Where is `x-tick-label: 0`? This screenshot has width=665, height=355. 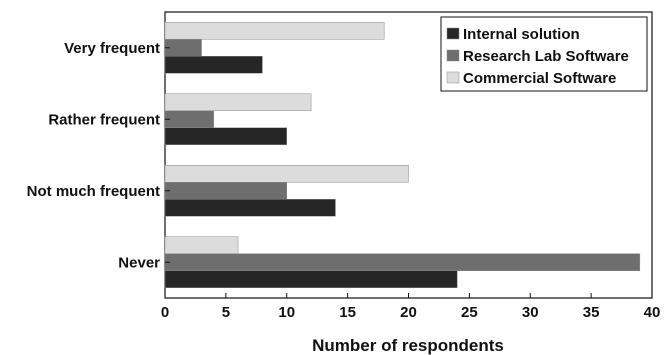 x-tick-label: 0 is located at coordinates (165, 312).